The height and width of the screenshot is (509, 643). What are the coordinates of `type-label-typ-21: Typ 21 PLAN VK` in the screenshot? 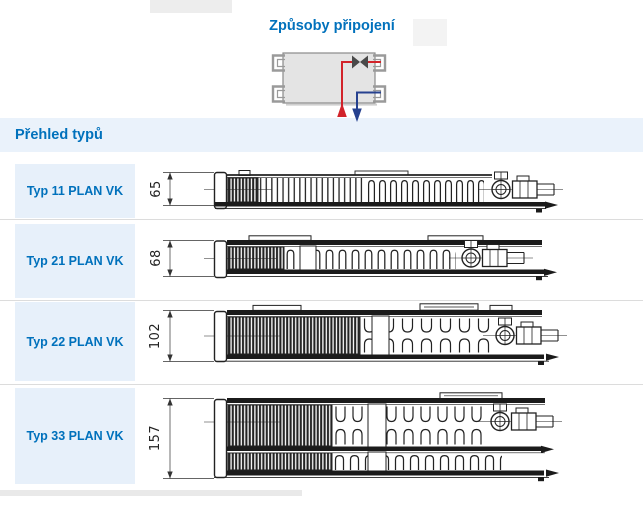 It's located at (75, 261).